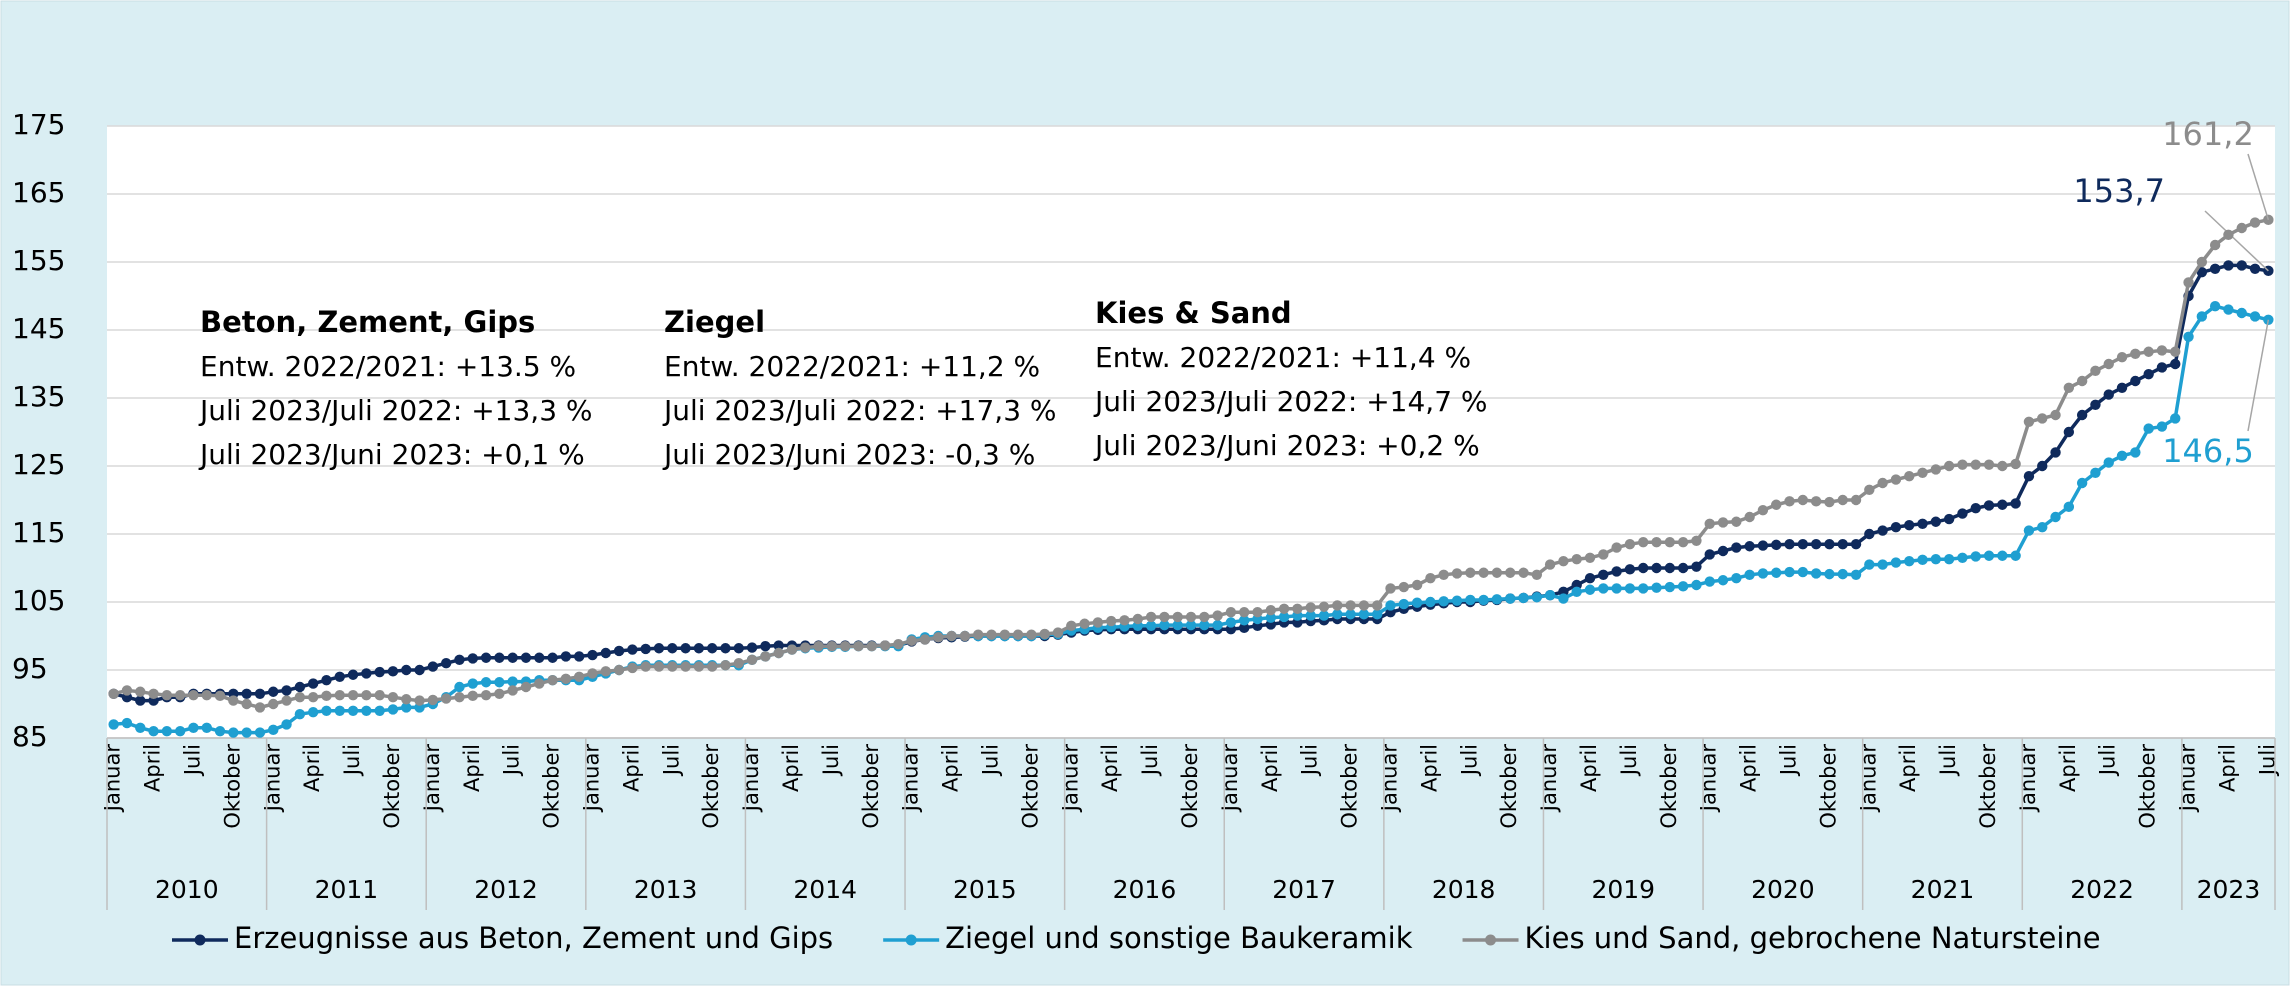  I want to click on annotation-line: Entw. 2022/2021: +13.5 %, so click(388, 366).